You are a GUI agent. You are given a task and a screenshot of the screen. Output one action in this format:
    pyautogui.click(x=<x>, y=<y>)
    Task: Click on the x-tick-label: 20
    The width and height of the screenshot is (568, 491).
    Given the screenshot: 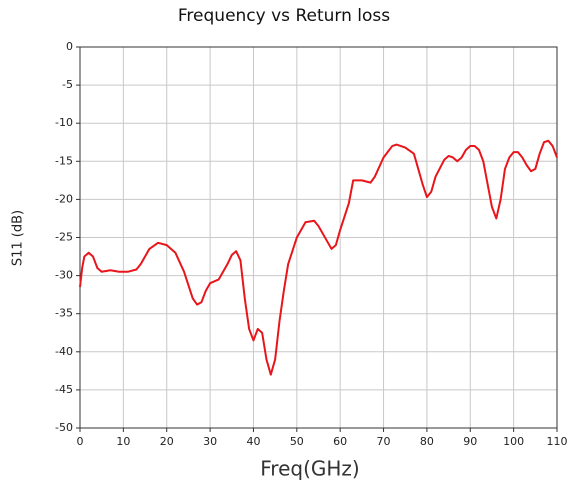 What is the action you would take?
    pyautogui.click(x=167, y=441)
    